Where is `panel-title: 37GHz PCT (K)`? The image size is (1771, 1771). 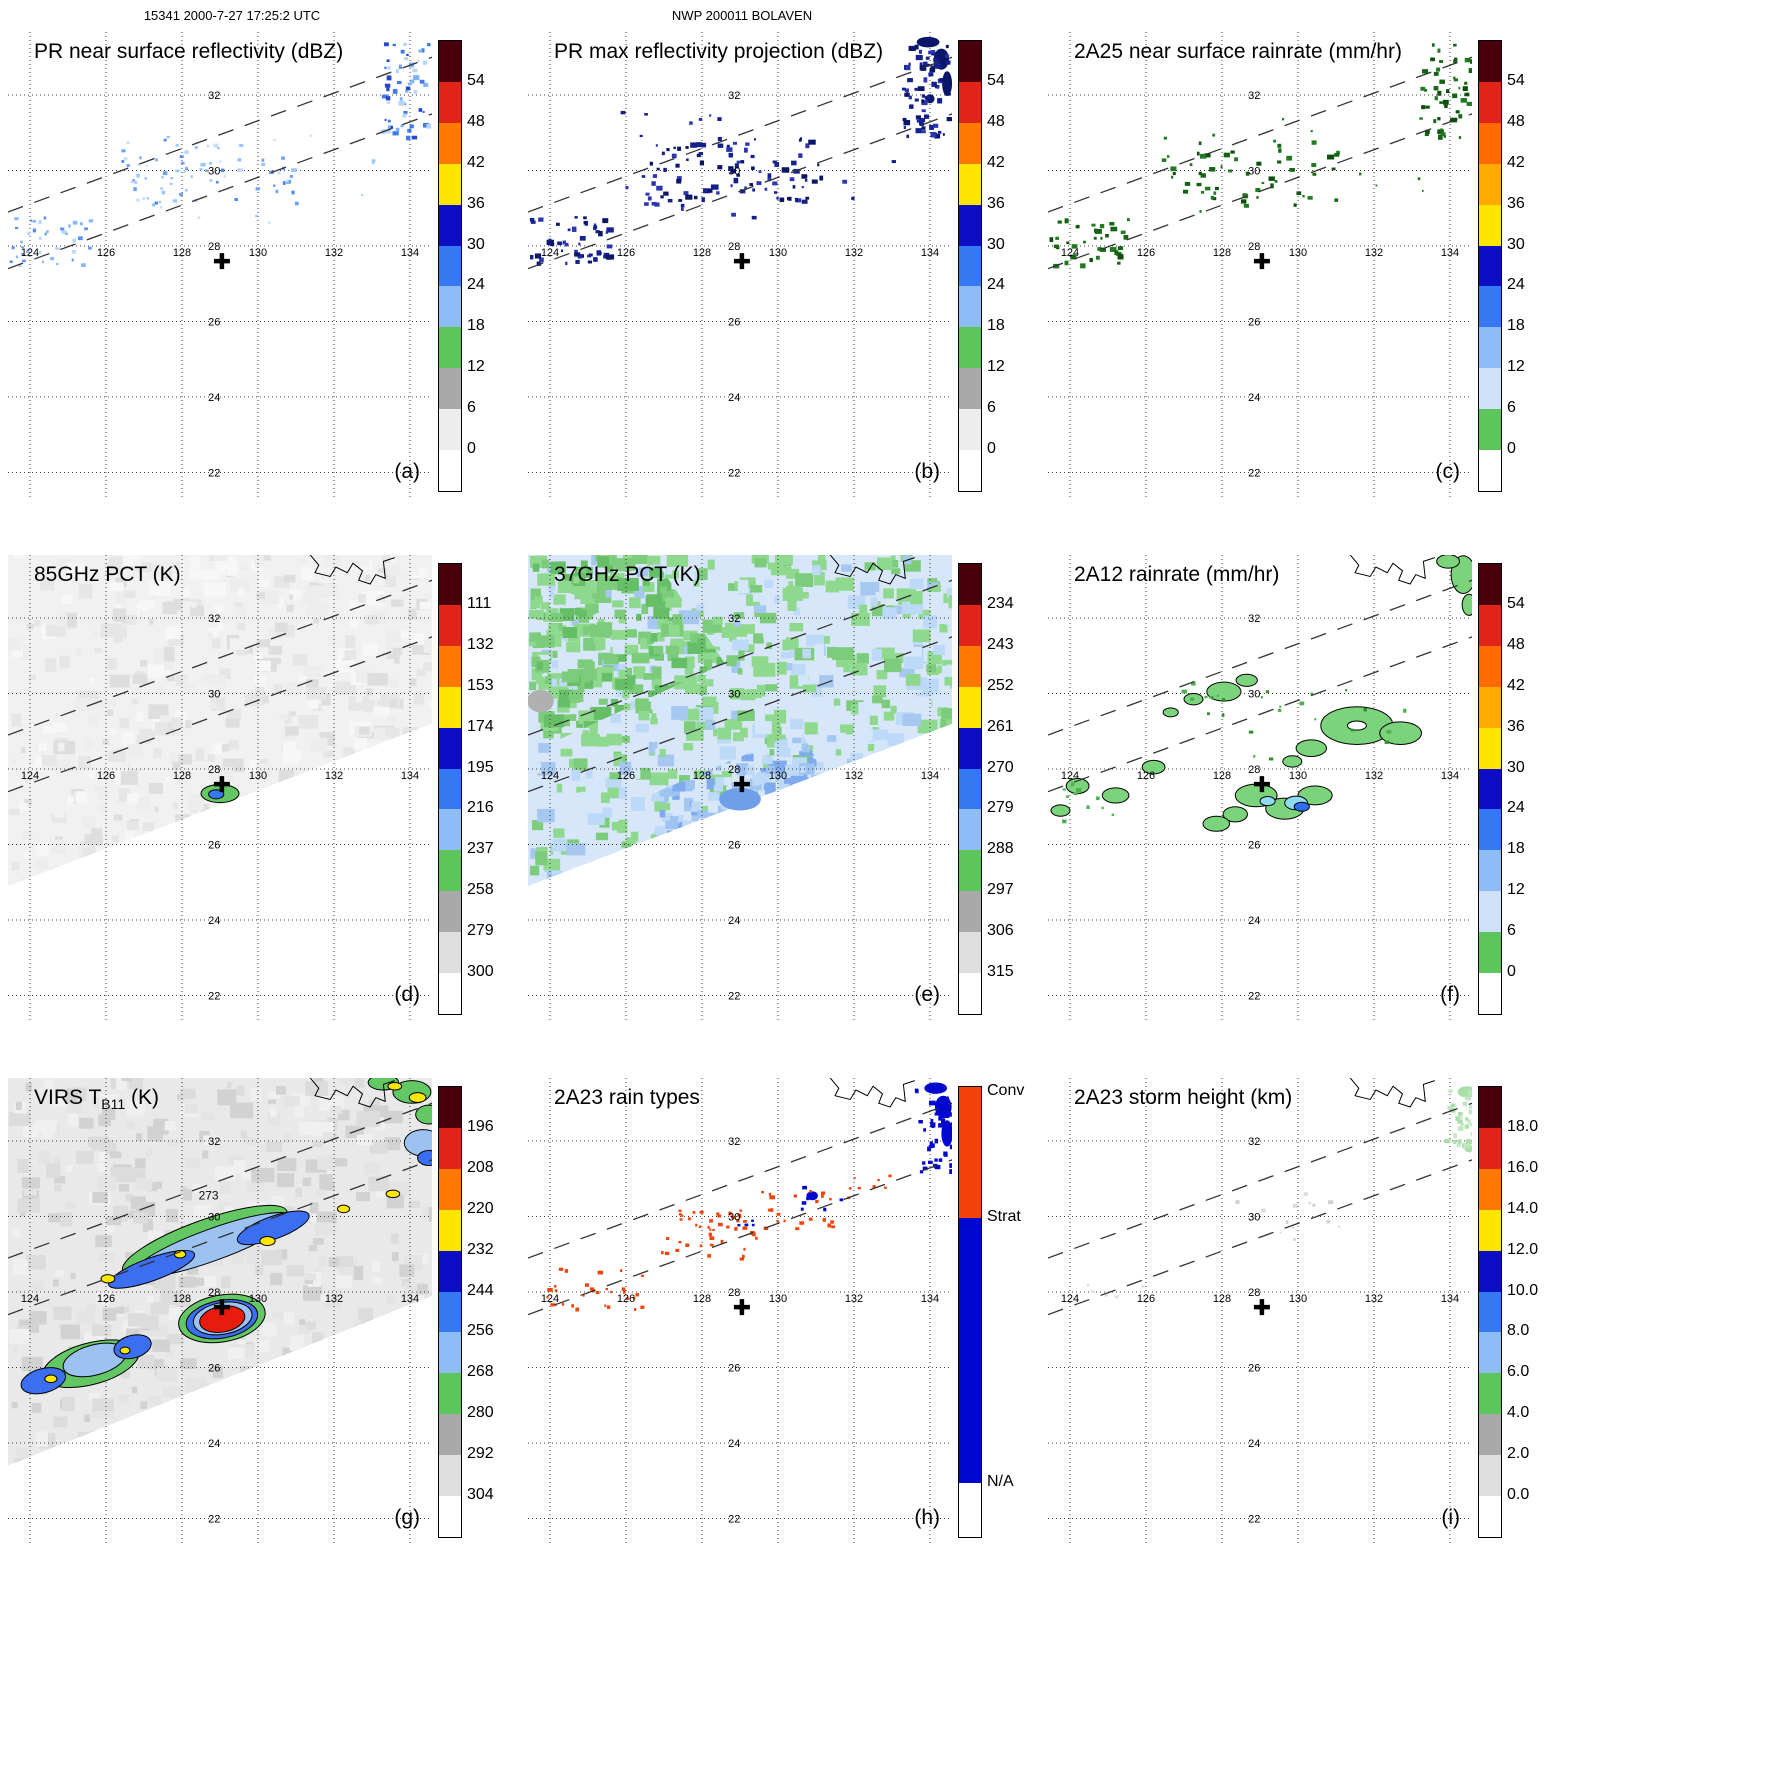
panel-title: 37GHz PCT (K) is located at coordinates (627, 574).